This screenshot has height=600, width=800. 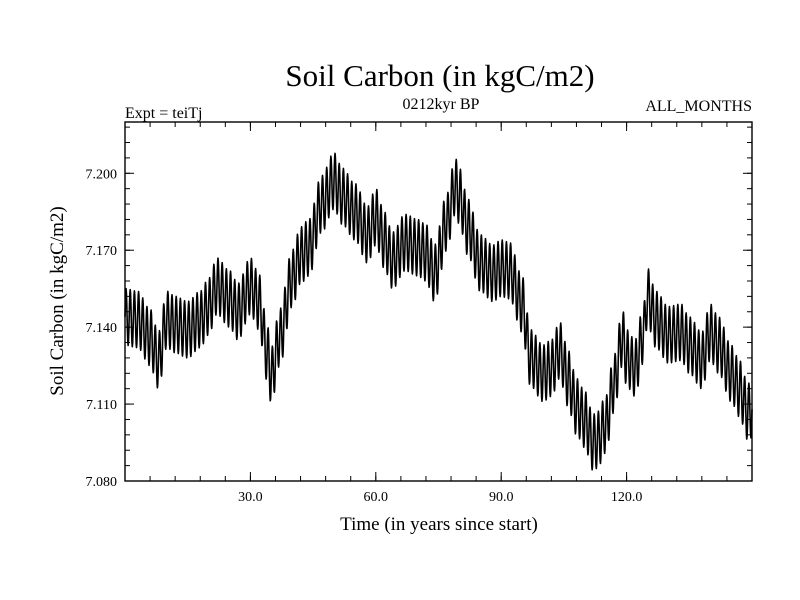 What do you see at coordinates (627, 497) in the screenshot?
I see `x-tick-label: 120.0` at bounding box center [627, 497].